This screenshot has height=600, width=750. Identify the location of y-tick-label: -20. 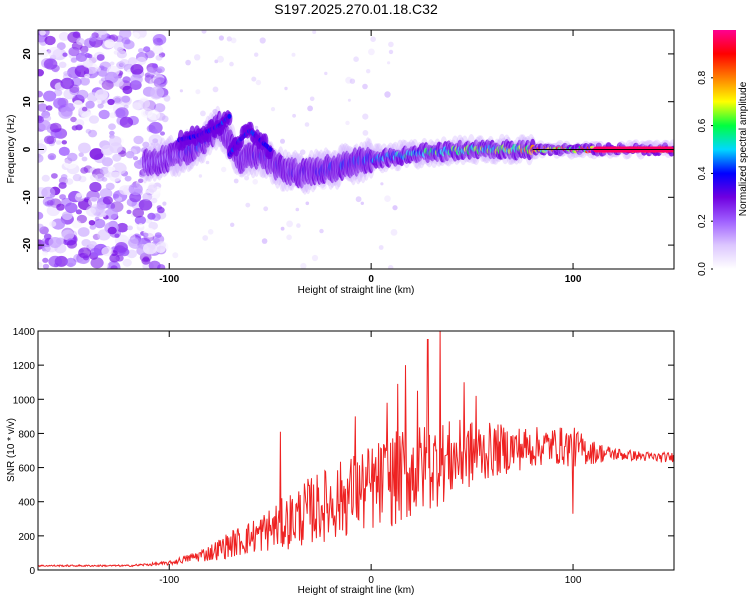
(27, 244).